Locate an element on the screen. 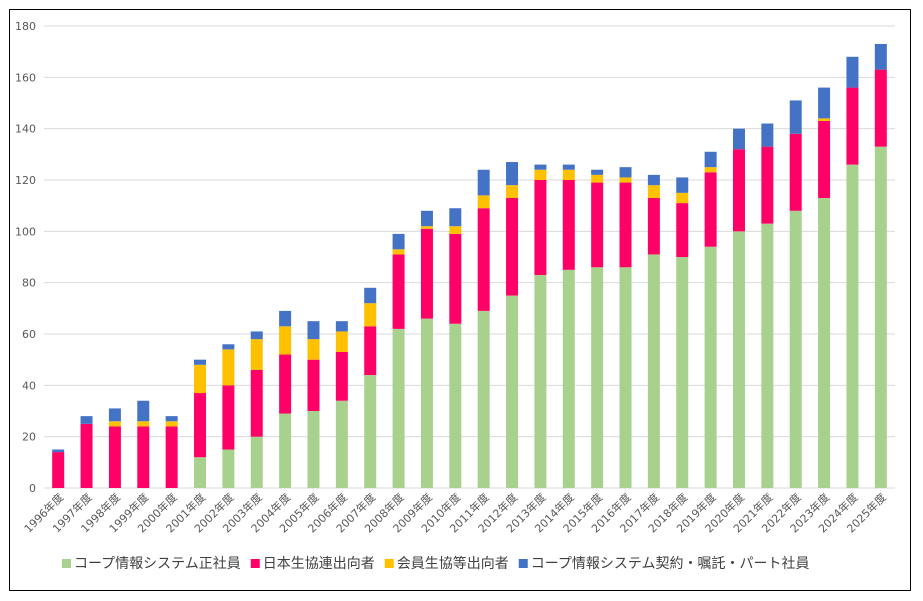  y-tick-label: 20 is located at coordinates (29, 437).